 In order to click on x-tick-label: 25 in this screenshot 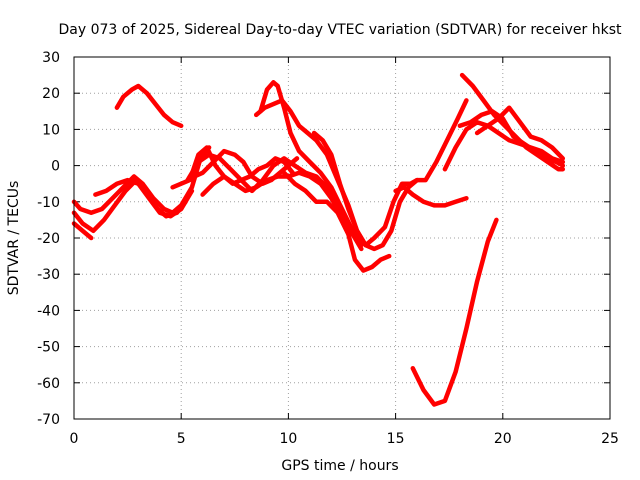, I will do `click(610, 439)`.